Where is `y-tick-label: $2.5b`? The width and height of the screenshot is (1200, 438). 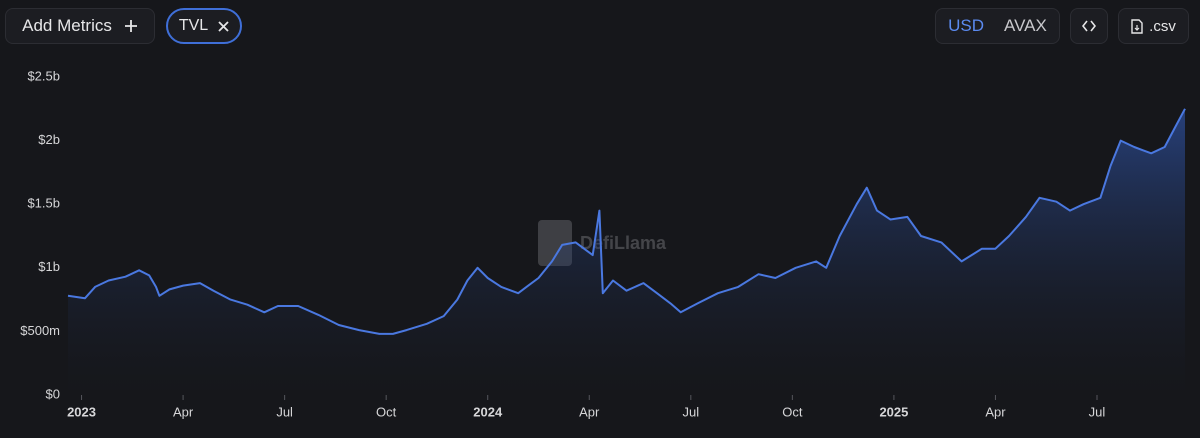 y-tick-label: $2.5b is located at coordinates (43, 75).